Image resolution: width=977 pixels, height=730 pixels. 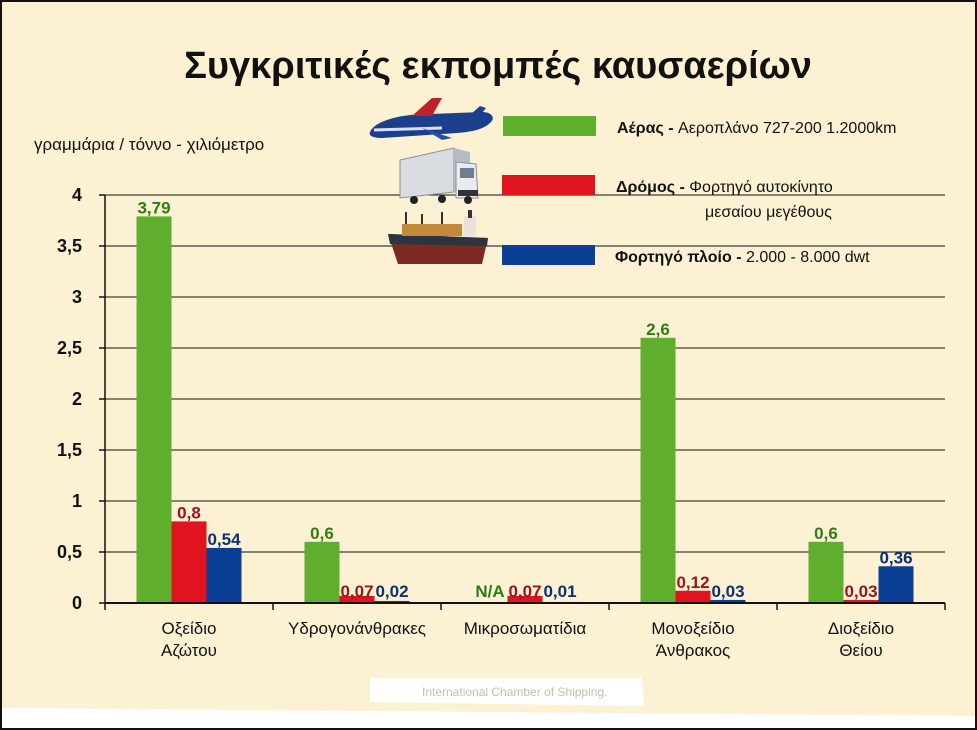 What do you see at coordinates (559, 591) in the screenshot?
I see `data-label: 0,01` at bounding box center [559, 591].